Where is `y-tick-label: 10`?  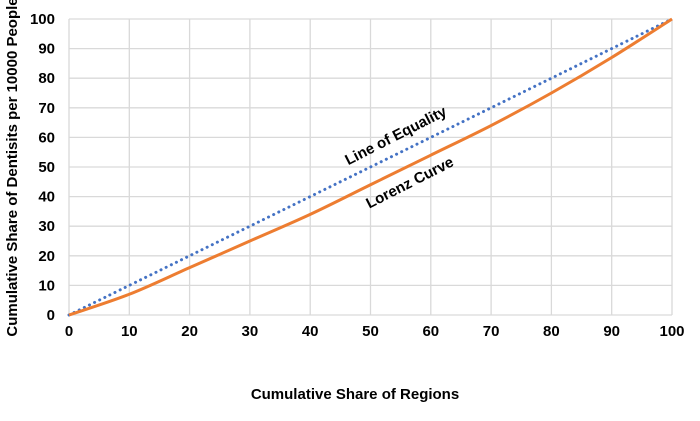
y-tick-label: 10 is located at coordinates (46, 285).